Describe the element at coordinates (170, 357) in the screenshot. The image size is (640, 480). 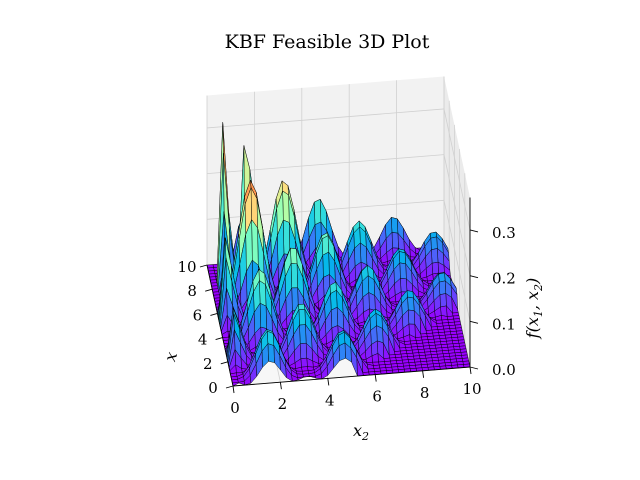
I see `x1-axis-label: x` at that location.